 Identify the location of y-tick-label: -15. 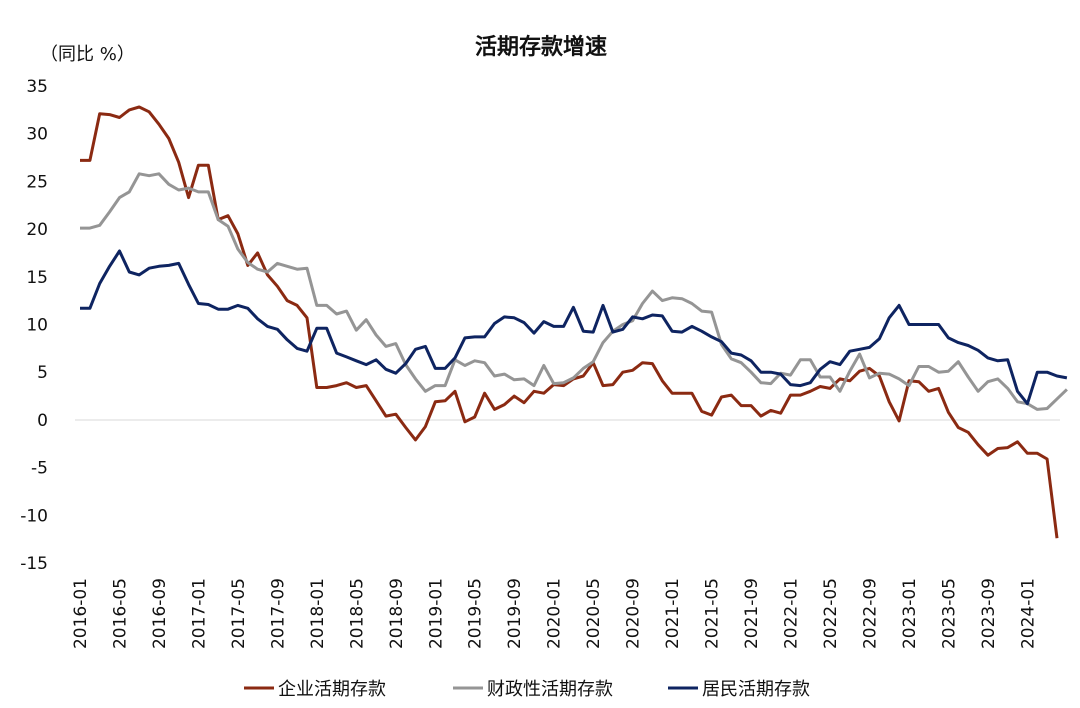
(34, 564).